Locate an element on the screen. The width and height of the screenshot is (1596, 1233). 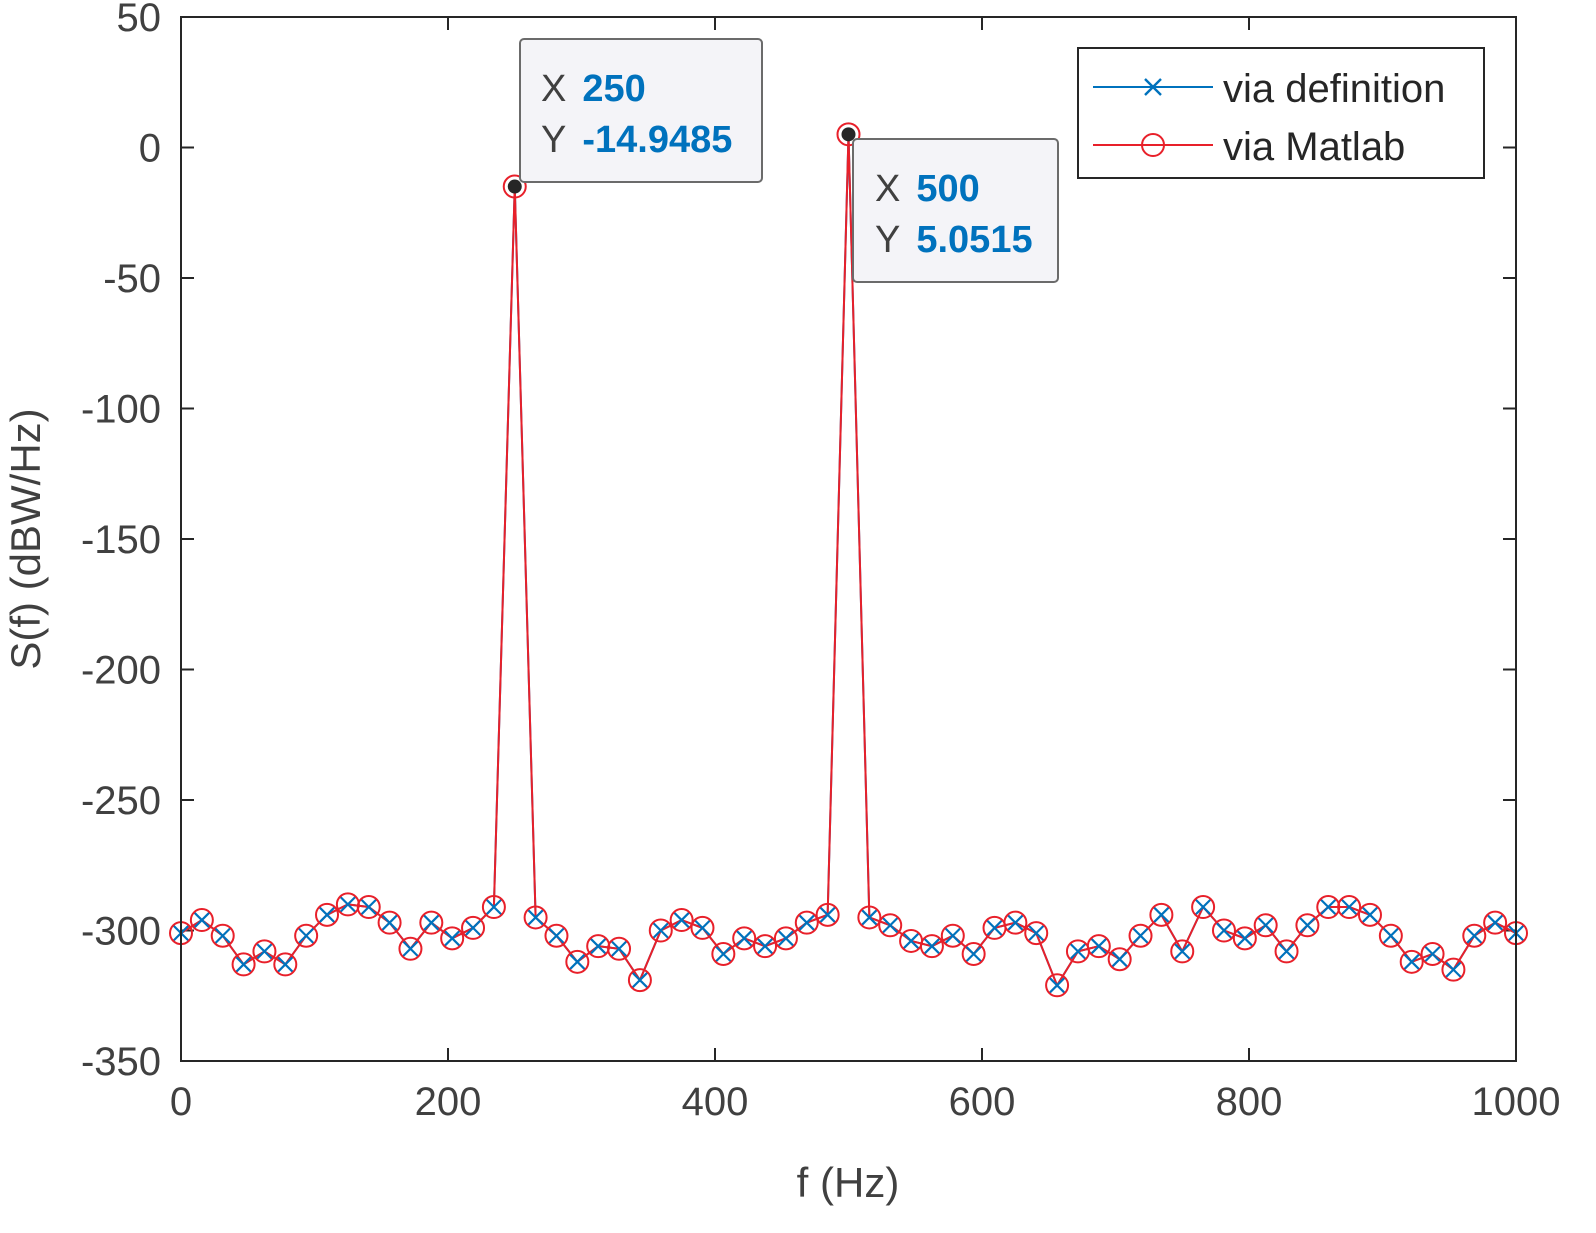
legend: via definition via Matlab is located at coordinates (1281, 113).